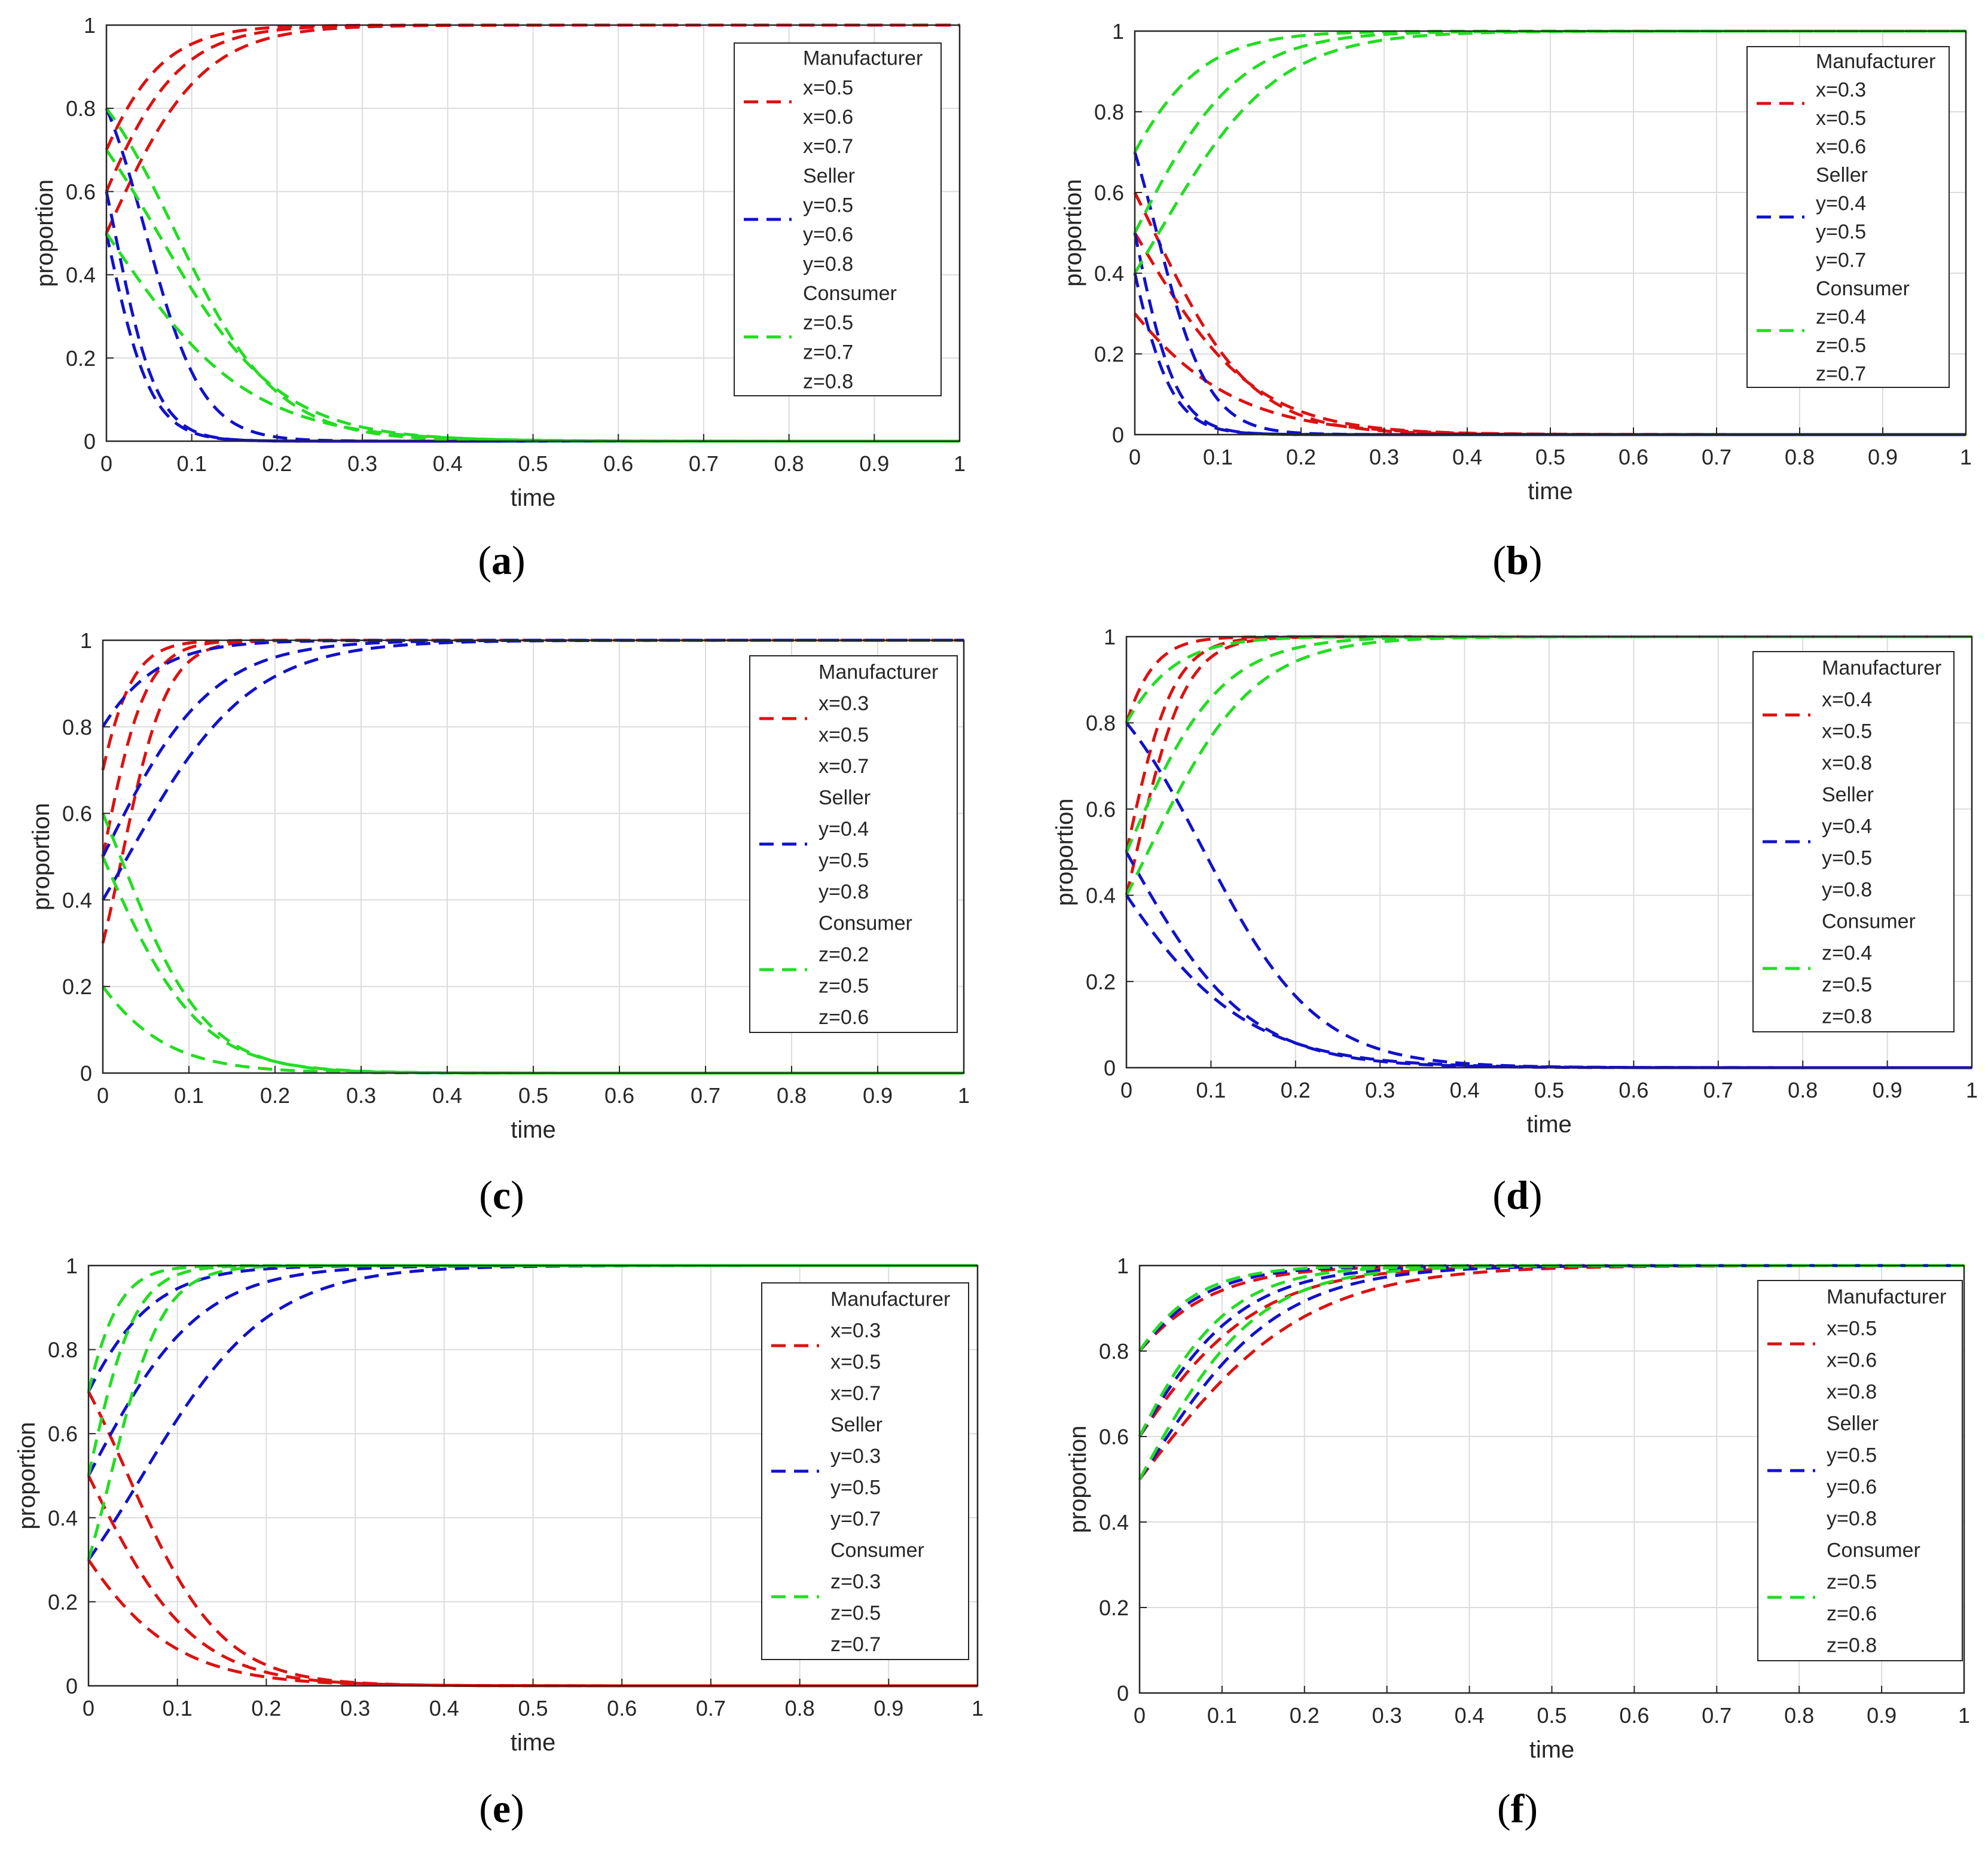 This screenshot has width=1988, height=1855. I want to click on legend-entry-label: y=0.3, so click(856, 1456).